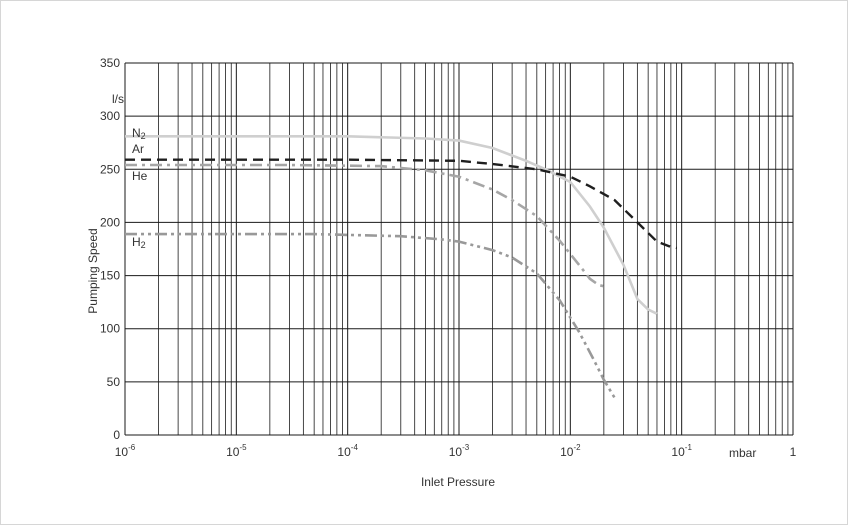 The image size is (848, 525). Describe the element at coordinates (458, 482) in the screenshot. I see `x-axis-title: Inlet Pressure` at that location.